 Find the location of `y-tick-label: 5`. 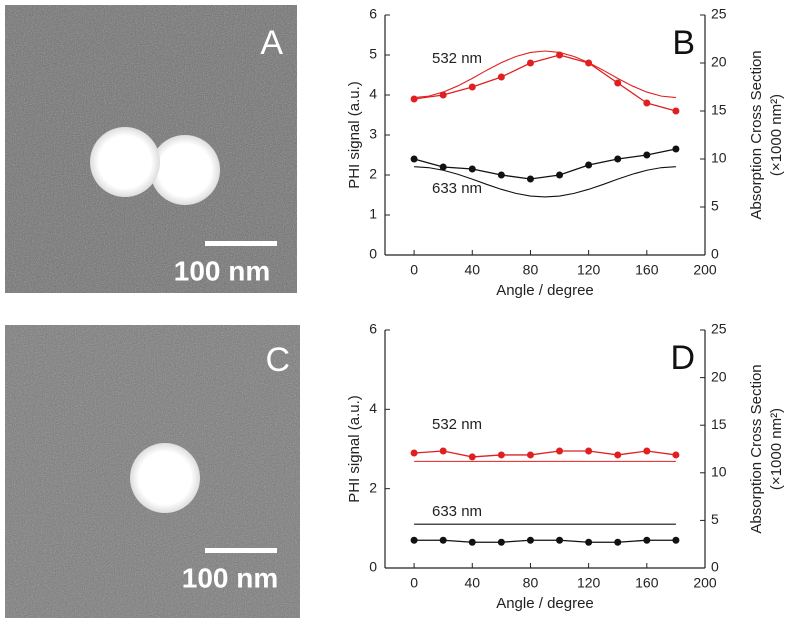

y-tick-label: 5 is located at coordinates (373, 54).